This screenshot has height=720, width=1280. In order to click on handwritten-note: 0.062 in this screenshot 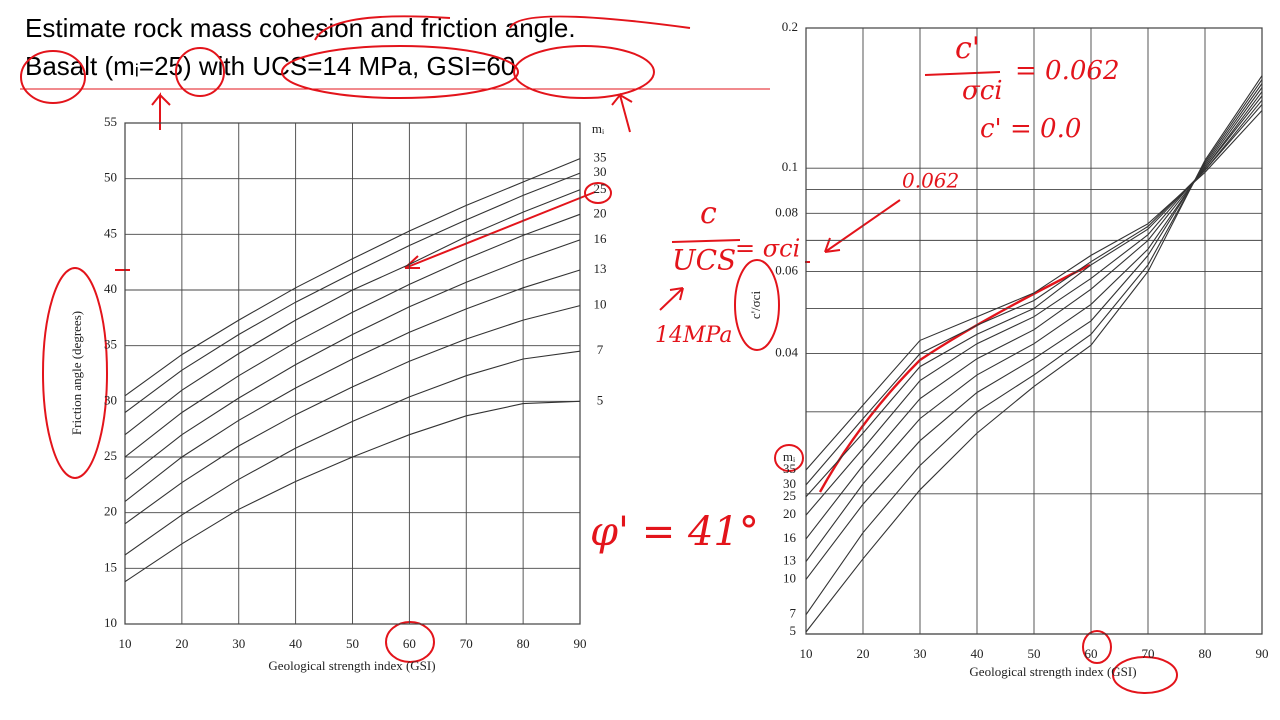, I will do `click(930, 181)`.